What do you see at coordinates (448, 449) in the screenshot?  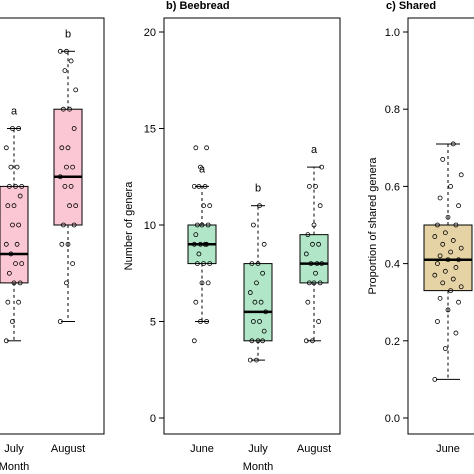 I see `panel-c-xtick-june: June` at bounding box center [448, 449].